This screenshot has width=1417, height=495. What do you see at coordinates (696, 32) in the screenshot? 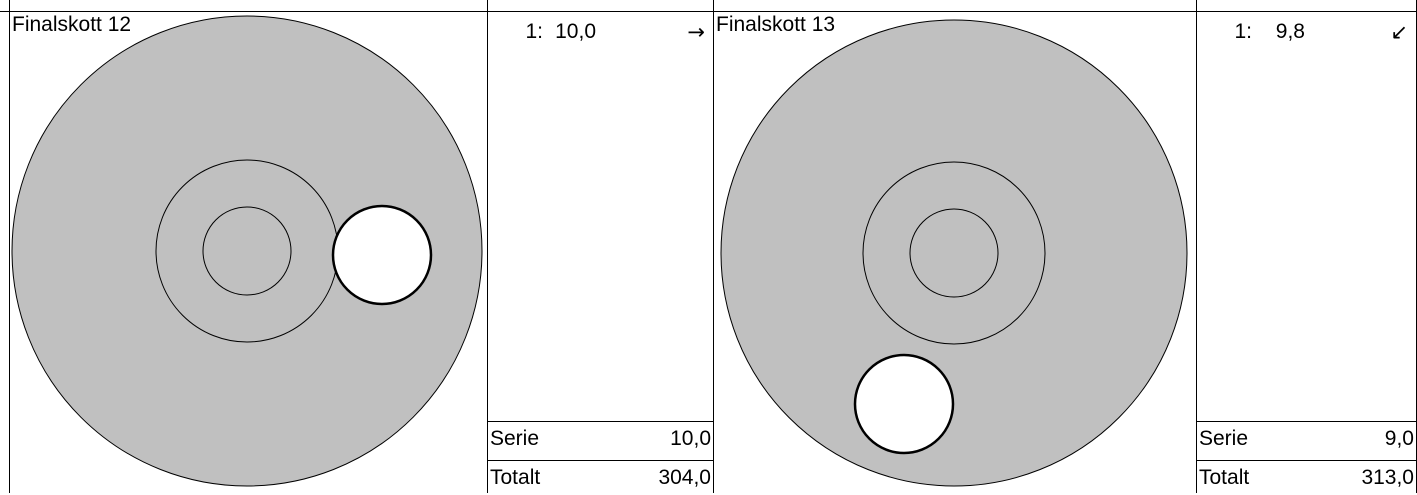
I see `arrow-right-icon: →` at bounding box center [696, 32].